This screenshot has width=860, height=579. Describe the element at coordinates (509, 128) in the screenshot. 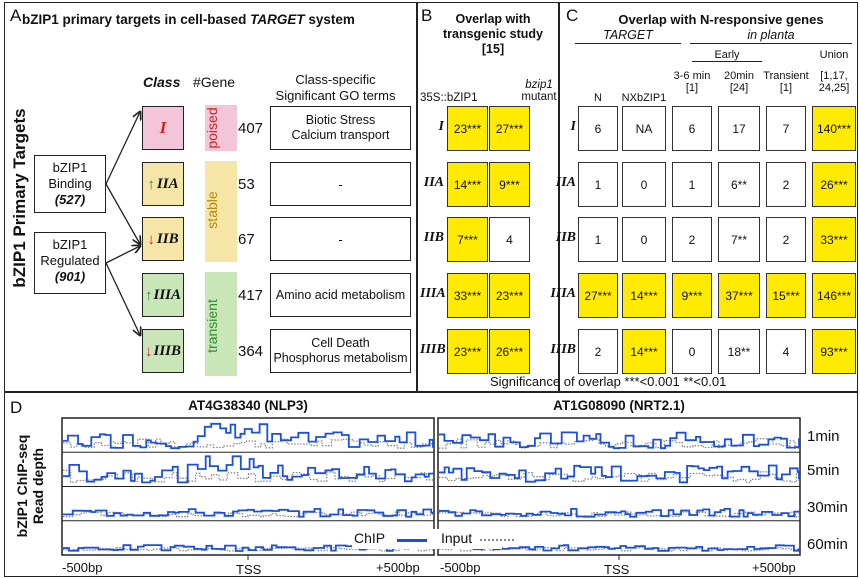

I see `panel-b-cell: 27***` at that location.